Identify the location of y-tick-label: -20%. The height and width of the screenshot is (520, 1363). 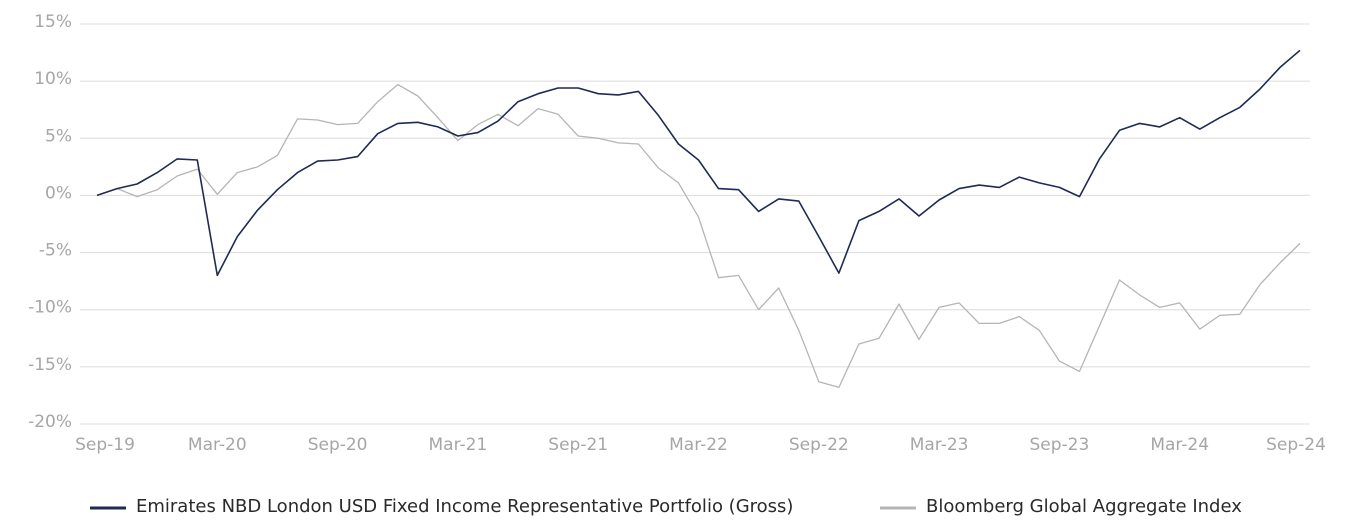
(50, 422).